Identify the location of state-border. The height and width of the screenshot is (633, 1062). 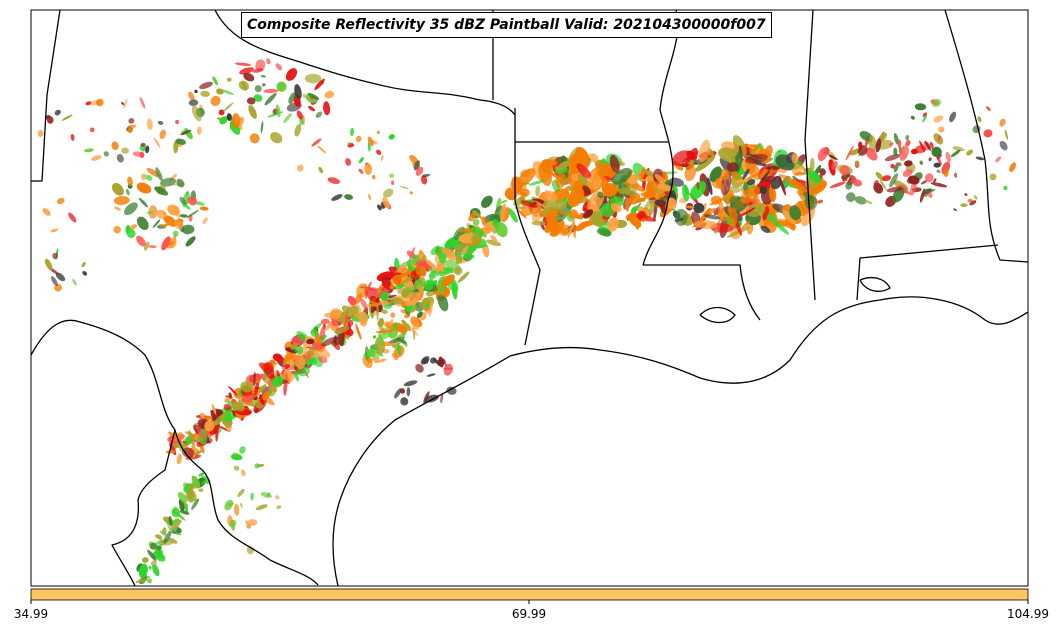
(527, 227).